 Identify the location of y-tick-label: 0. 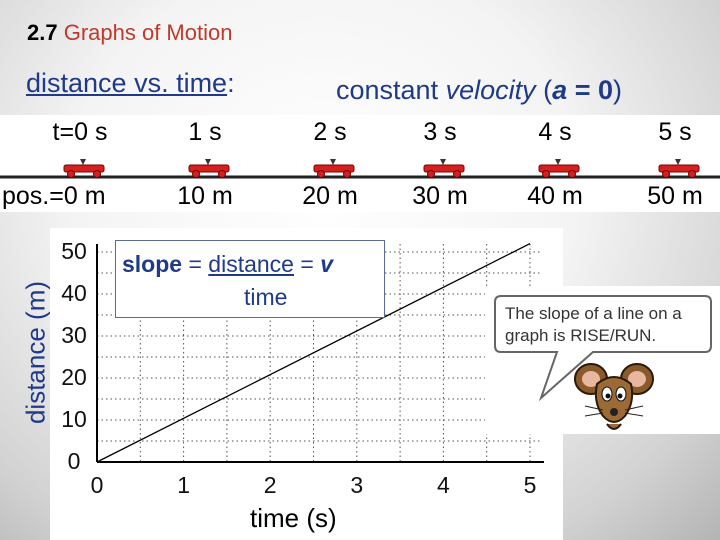
(74, 461).